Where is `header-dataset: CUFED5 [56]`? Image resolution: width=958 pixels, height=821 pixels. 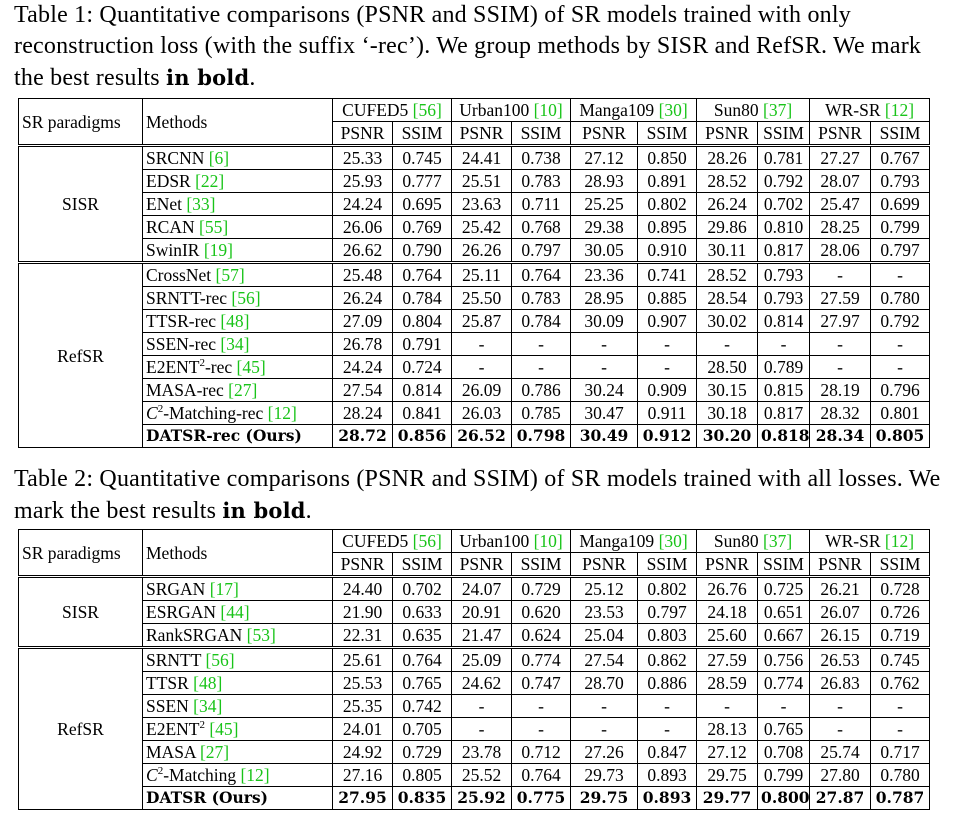
header-dataset: CUFED5 [56] is located at coordinates (392, 541).